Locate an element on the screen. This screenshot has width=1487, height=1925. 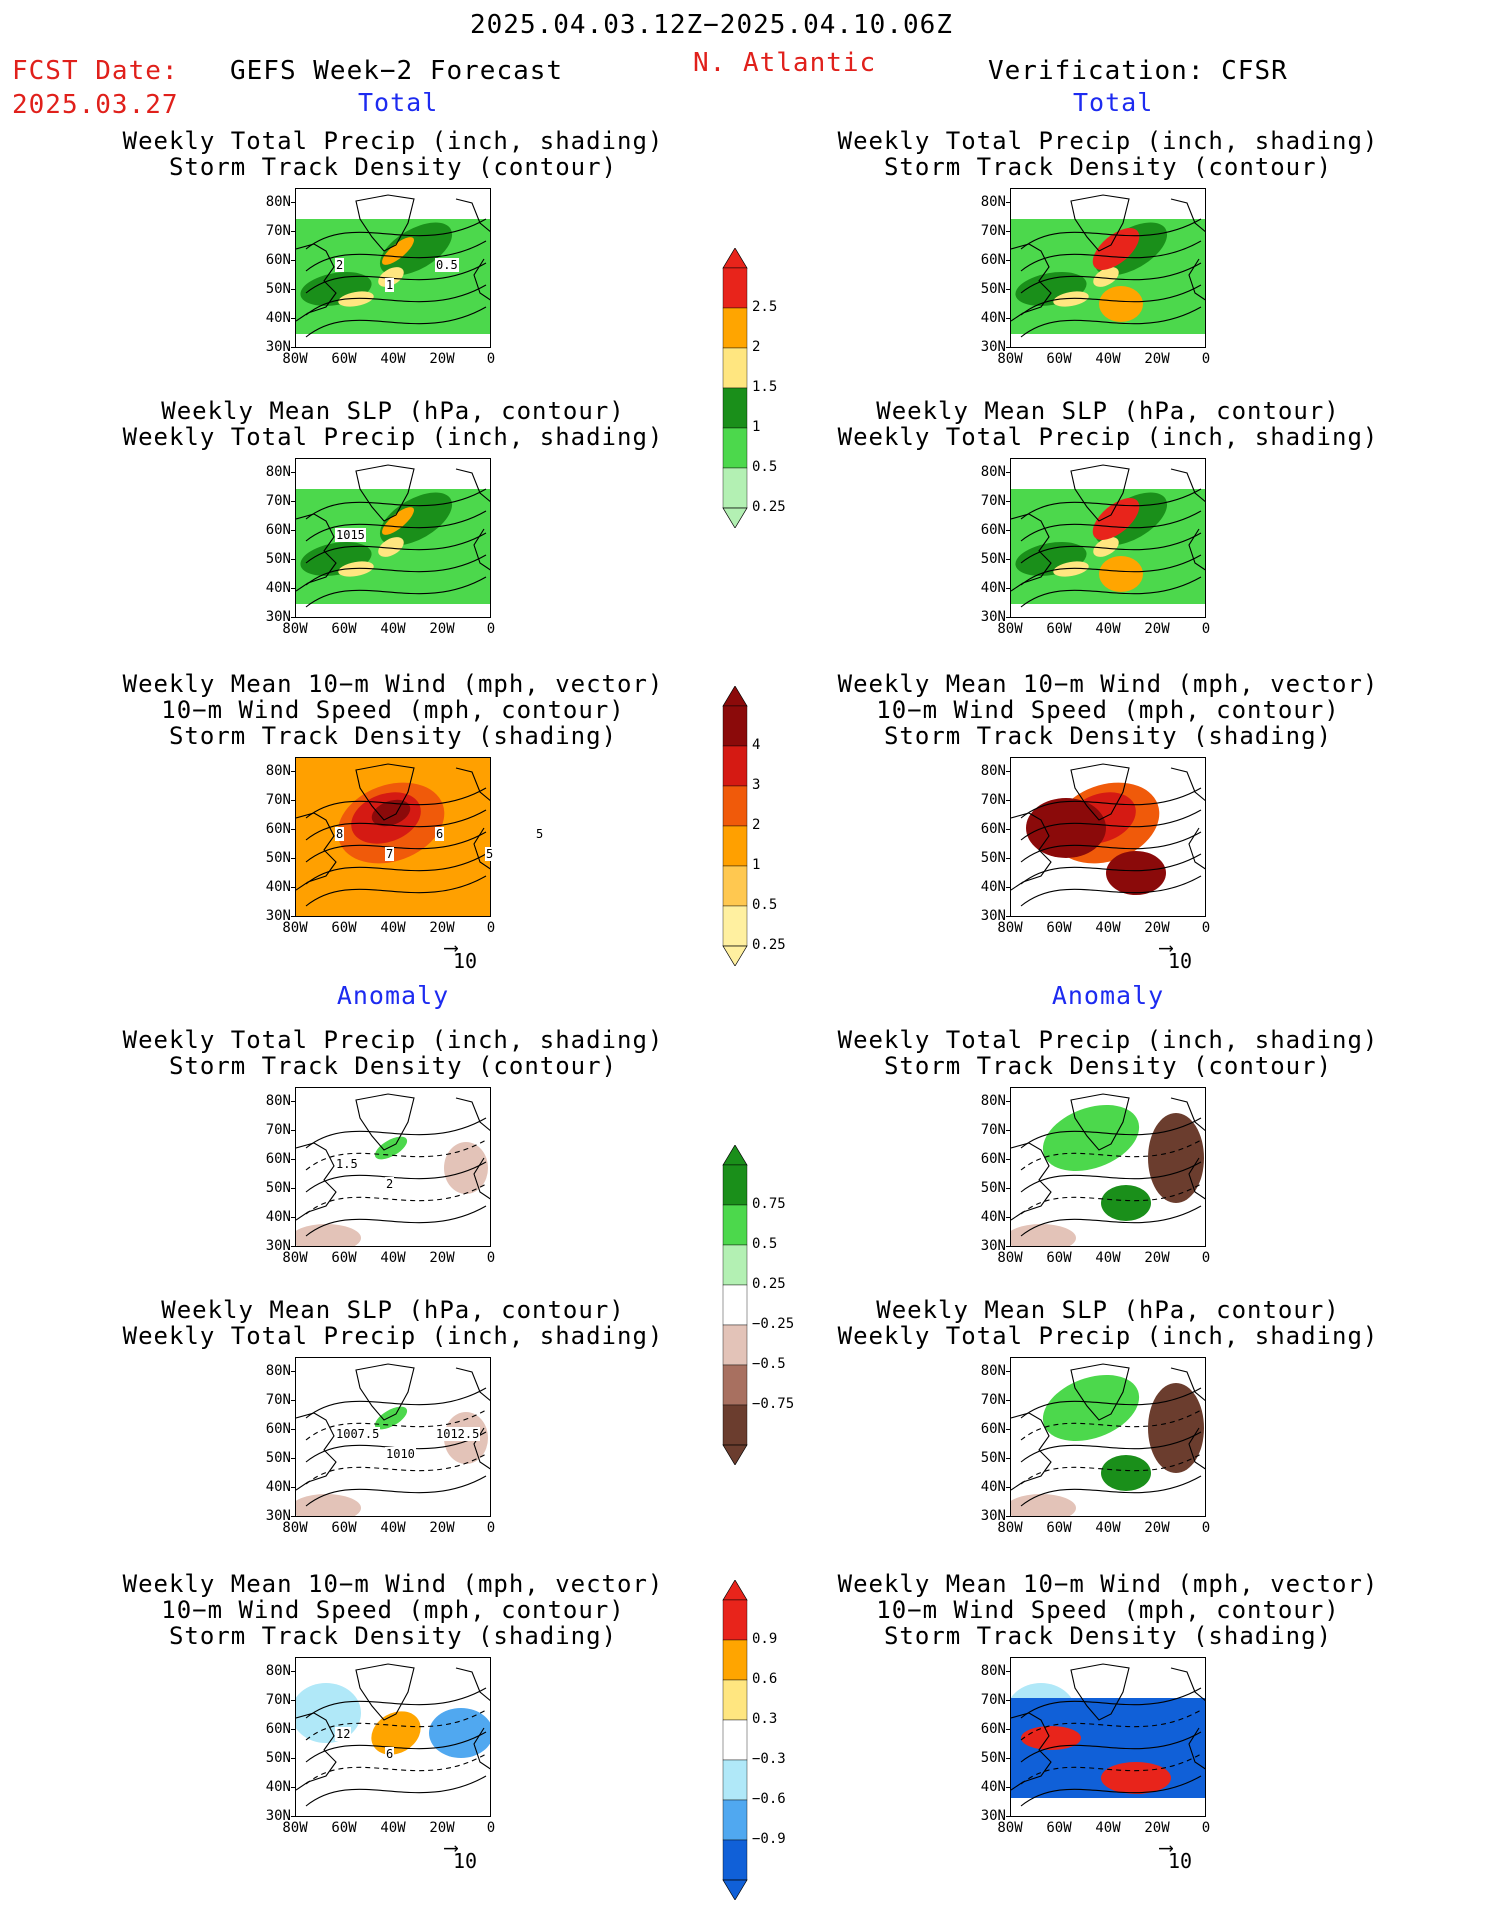
precip-anom-neg is located at coordinates (328, 1505).